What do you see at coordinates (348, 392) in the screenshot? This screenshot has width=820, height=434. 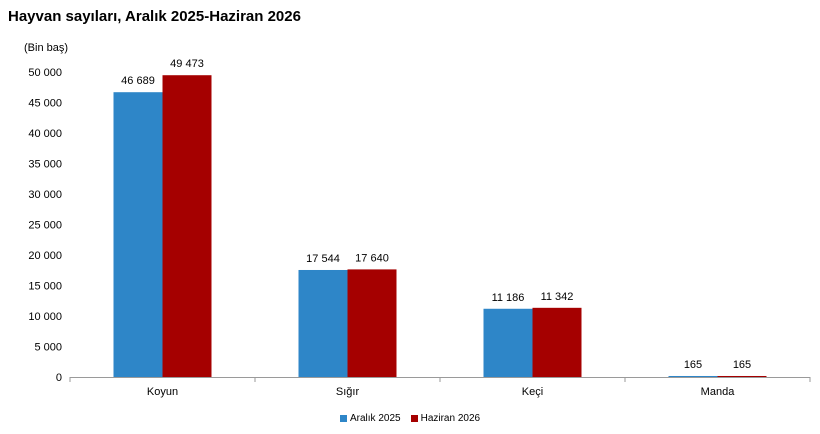 I see `x-tick-label: Sığır` at bounding box center [348, 392].